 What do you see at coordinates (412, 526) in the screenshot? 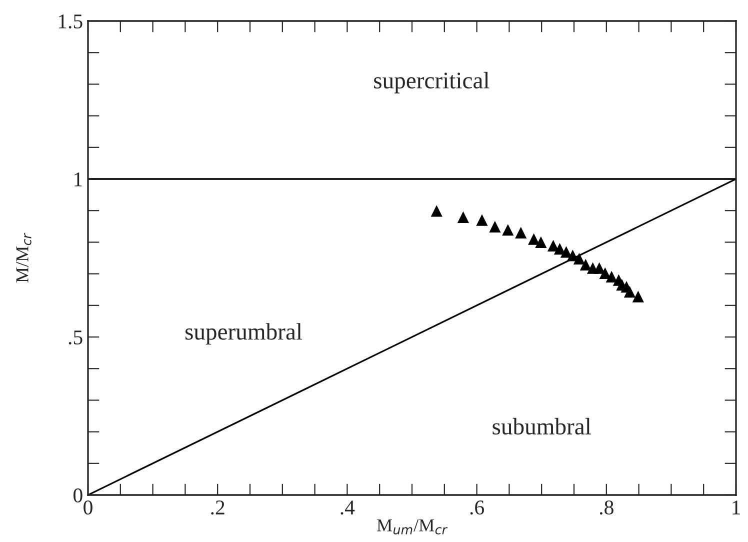
I see `x-axis-title: M$_{um}$/M$_{cr}$` at bounding box center [412, 526].